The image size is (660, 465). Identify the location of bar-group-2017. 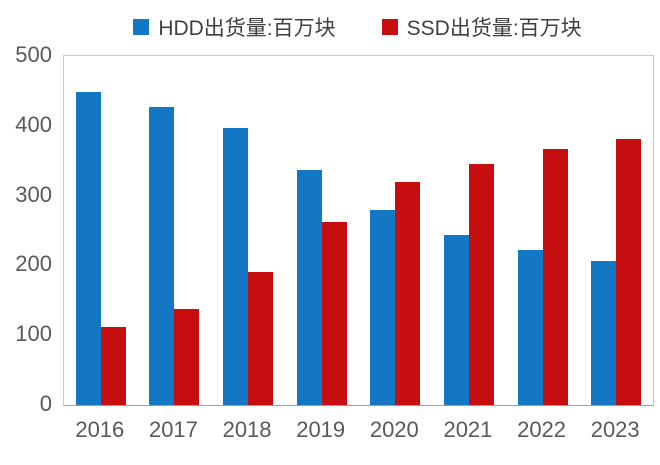
(175, 230).